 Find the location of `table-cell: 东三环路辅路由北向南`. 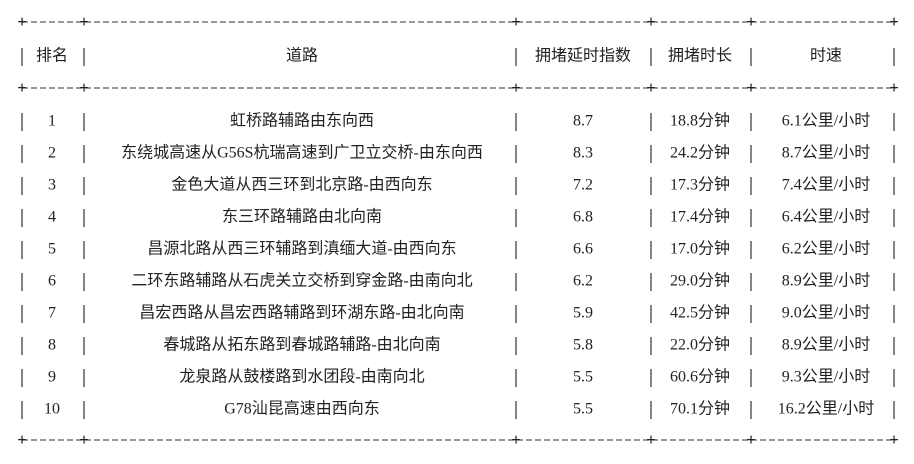

table-cell: 东三环路辅路由北向南 is located at coordinates (302, 217).